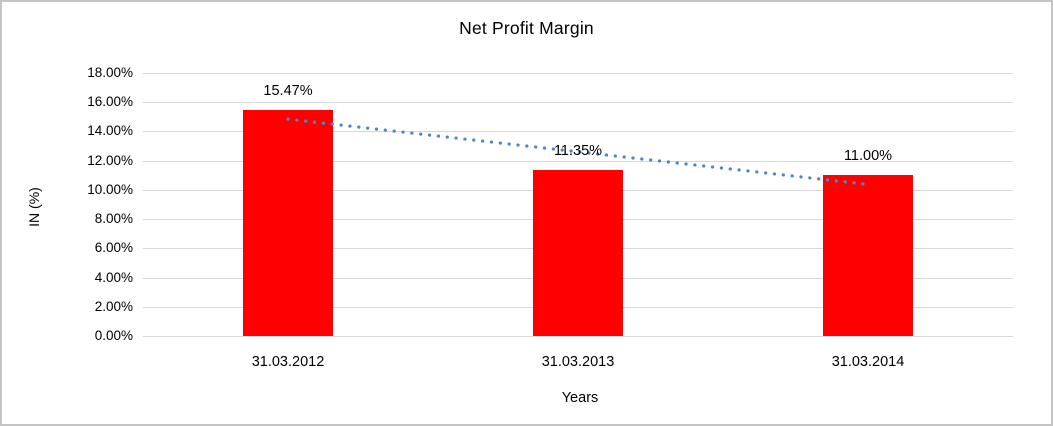  I want to click on y-tick-label: 16.00%, so click(110, 102).